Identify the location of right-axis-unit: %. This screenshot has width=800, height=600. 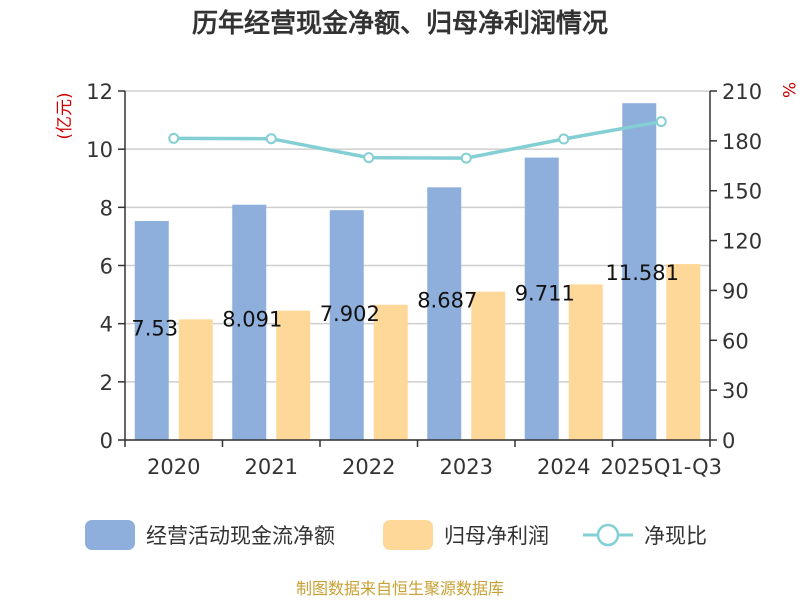
(788, 90).